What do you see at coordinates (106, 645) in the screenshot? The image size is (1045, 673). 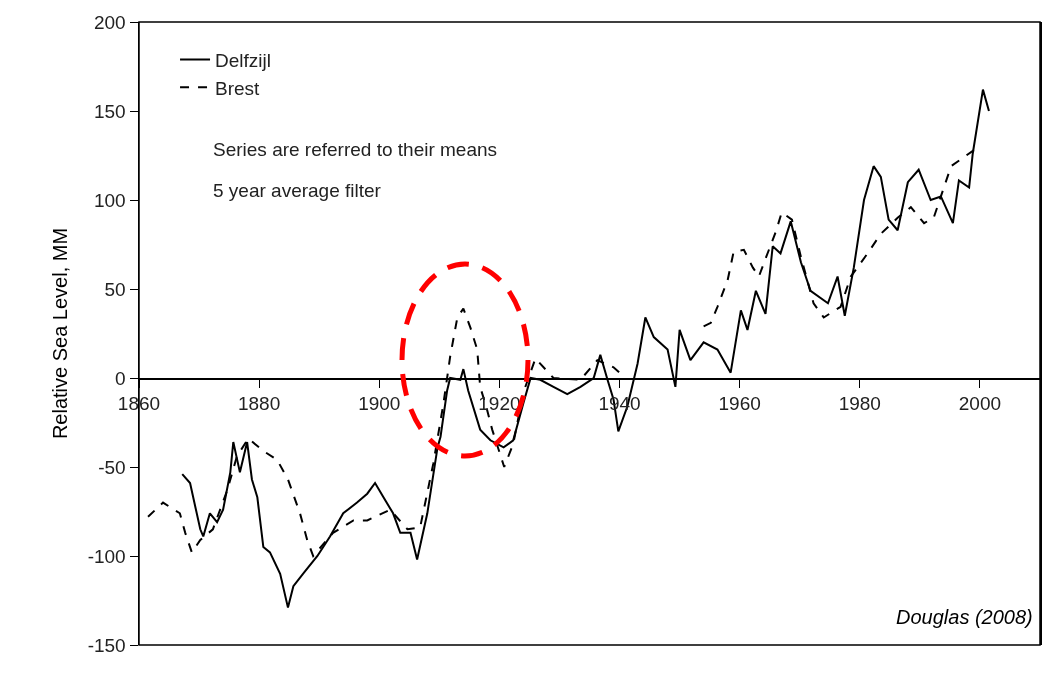 I see `y-tick-label: -150` at bounding box center [106, 645].